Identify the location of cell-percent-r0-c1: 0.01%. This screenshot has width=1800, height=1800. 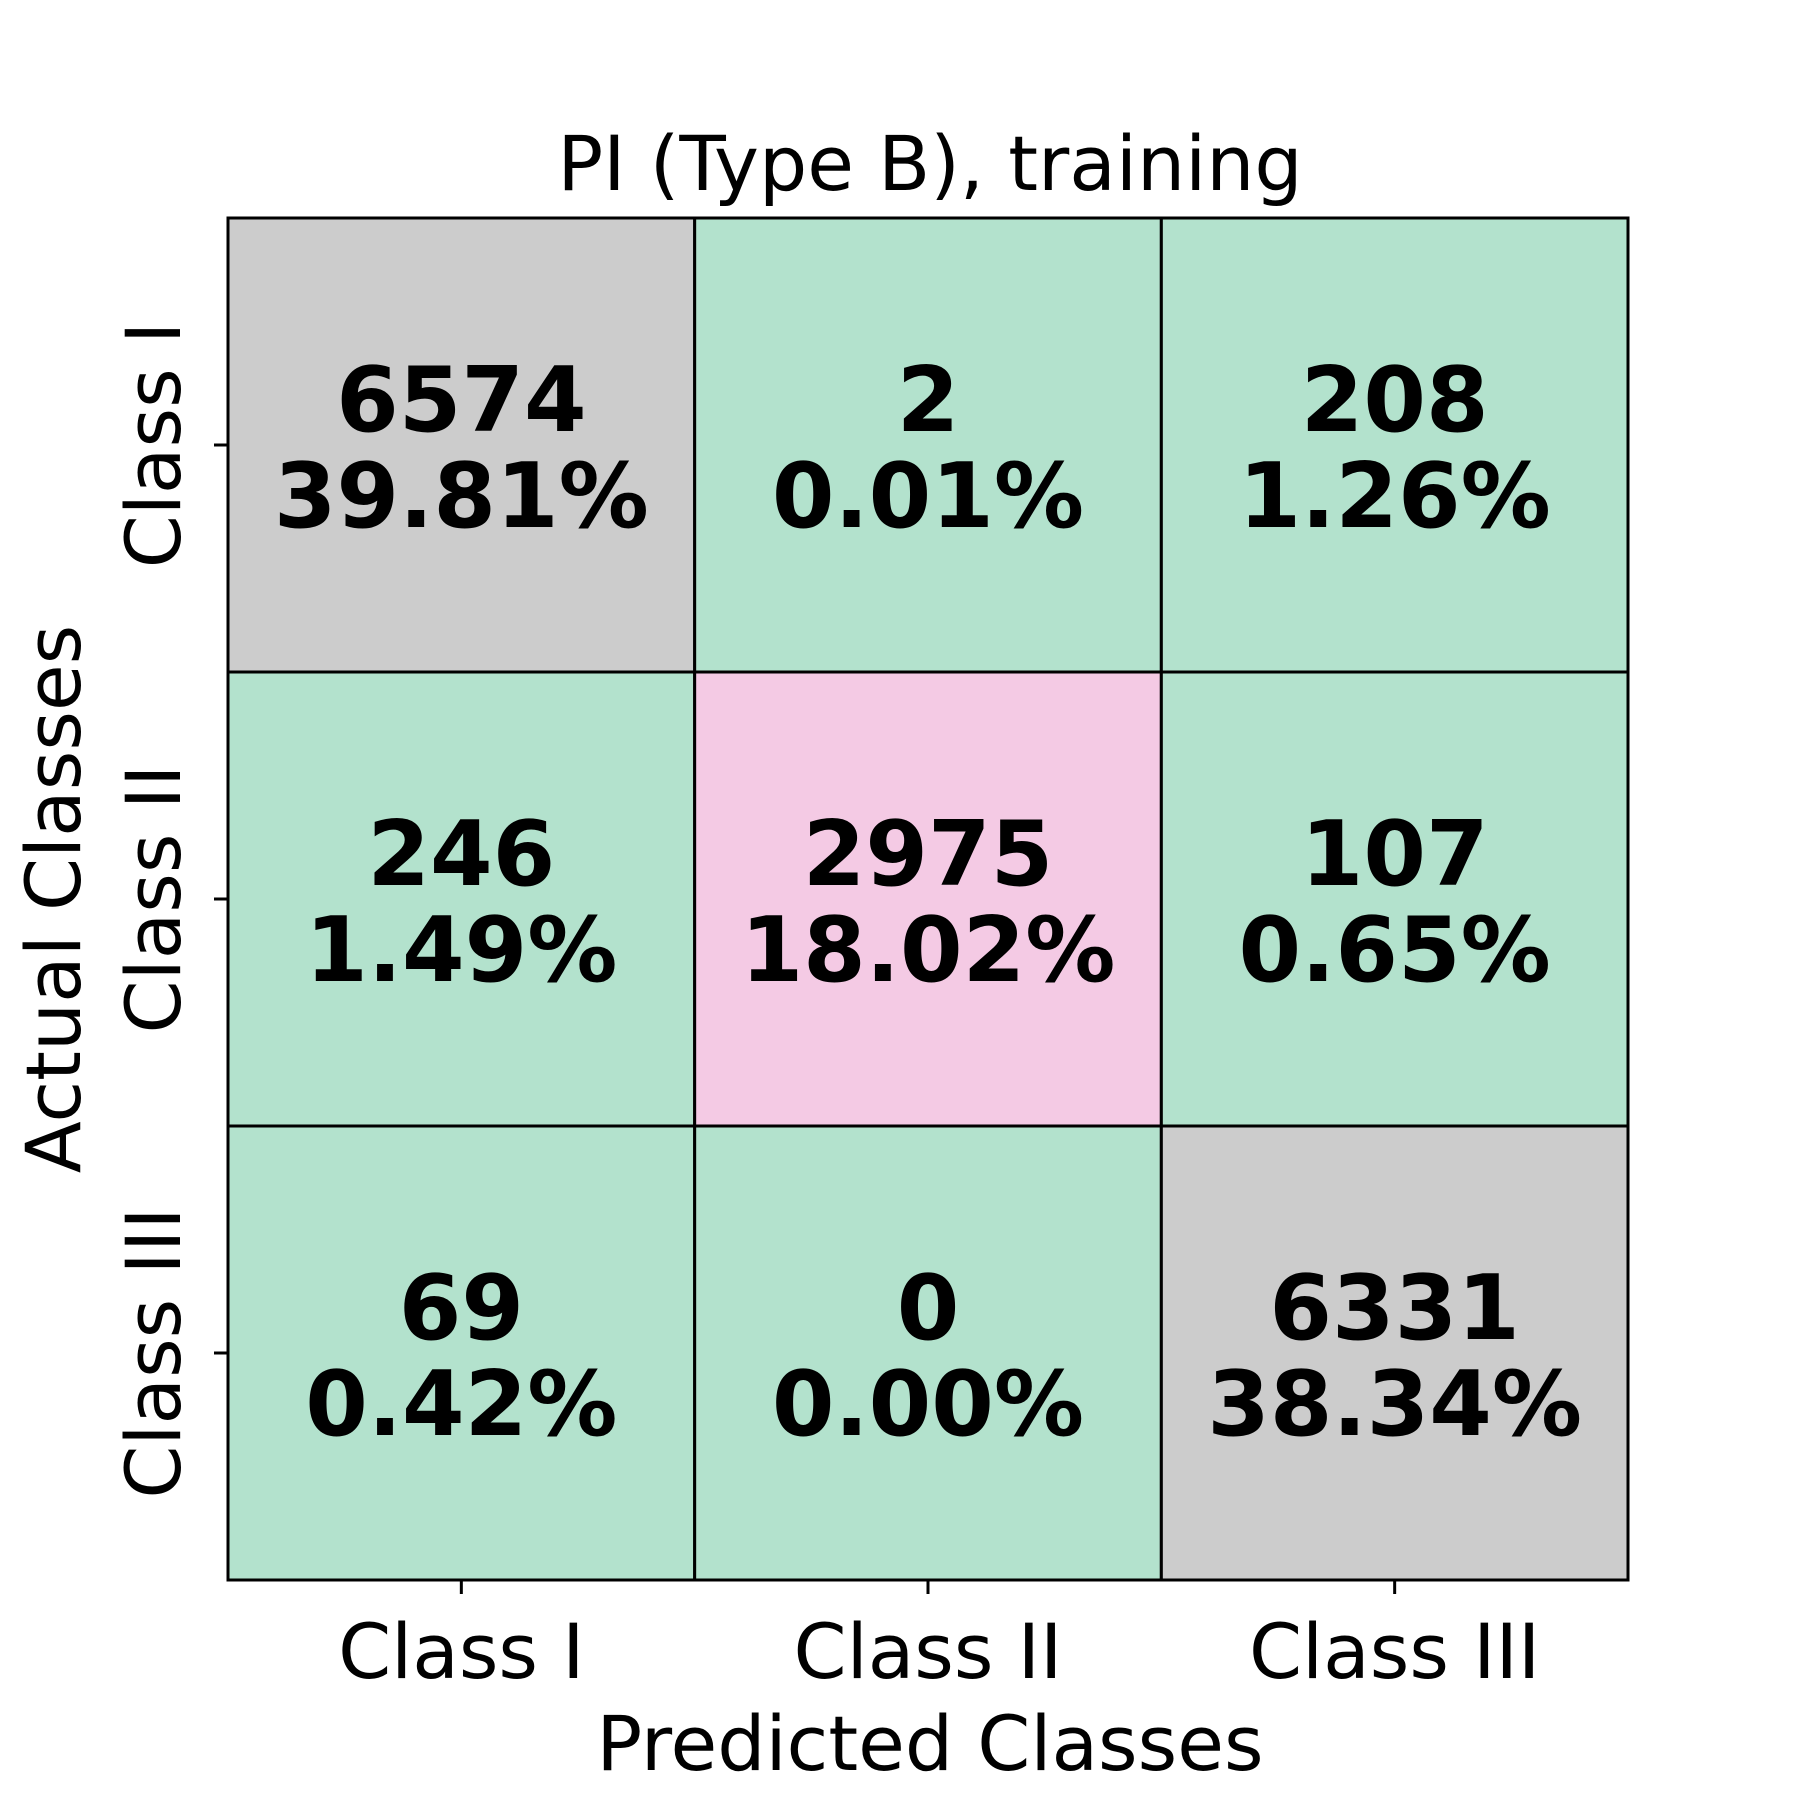
(928, 496).